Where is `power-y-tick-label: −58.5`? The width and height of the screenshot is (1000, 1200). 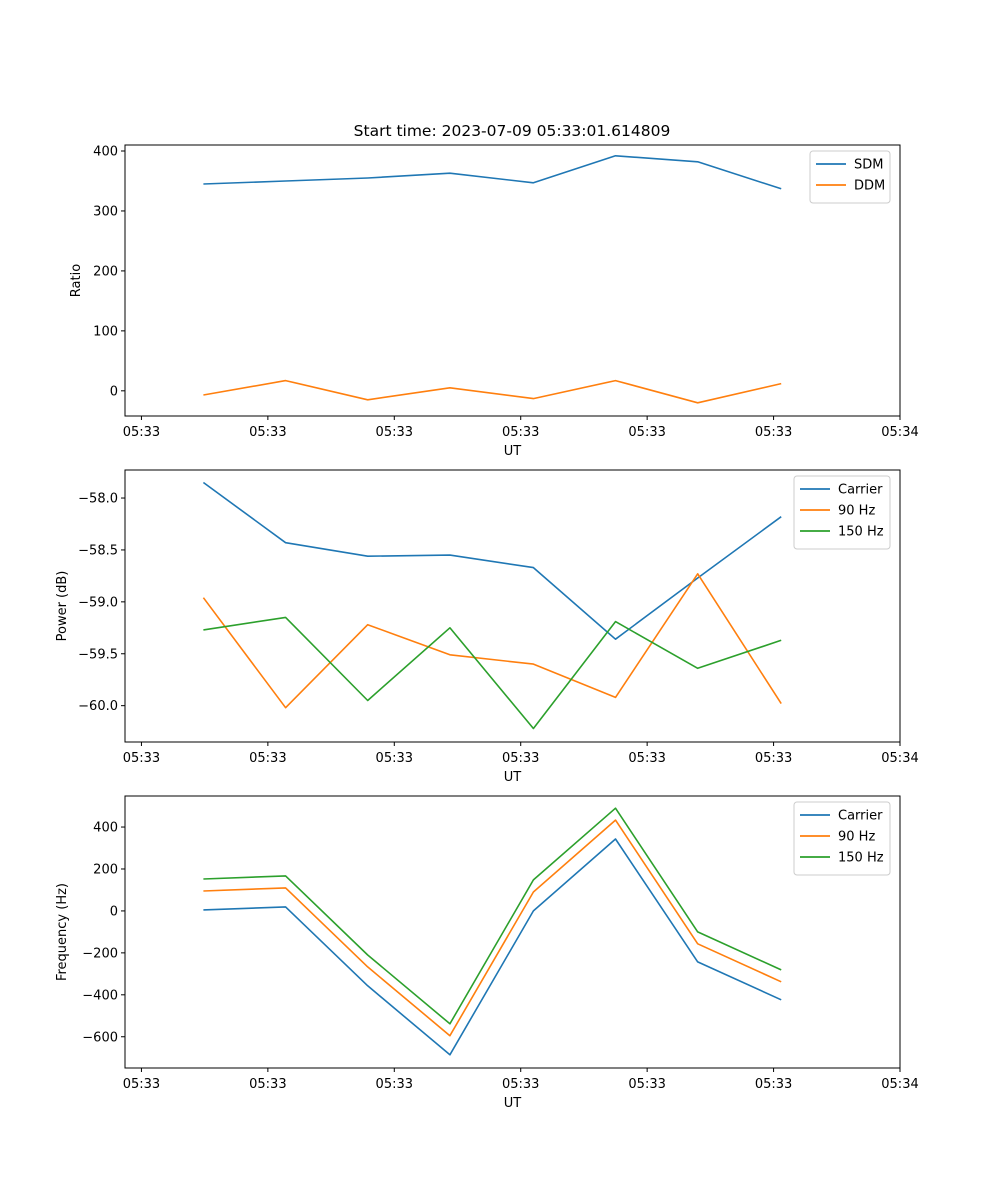
power-y-tick-label: −58.5 is located at coordinates (98, 550).